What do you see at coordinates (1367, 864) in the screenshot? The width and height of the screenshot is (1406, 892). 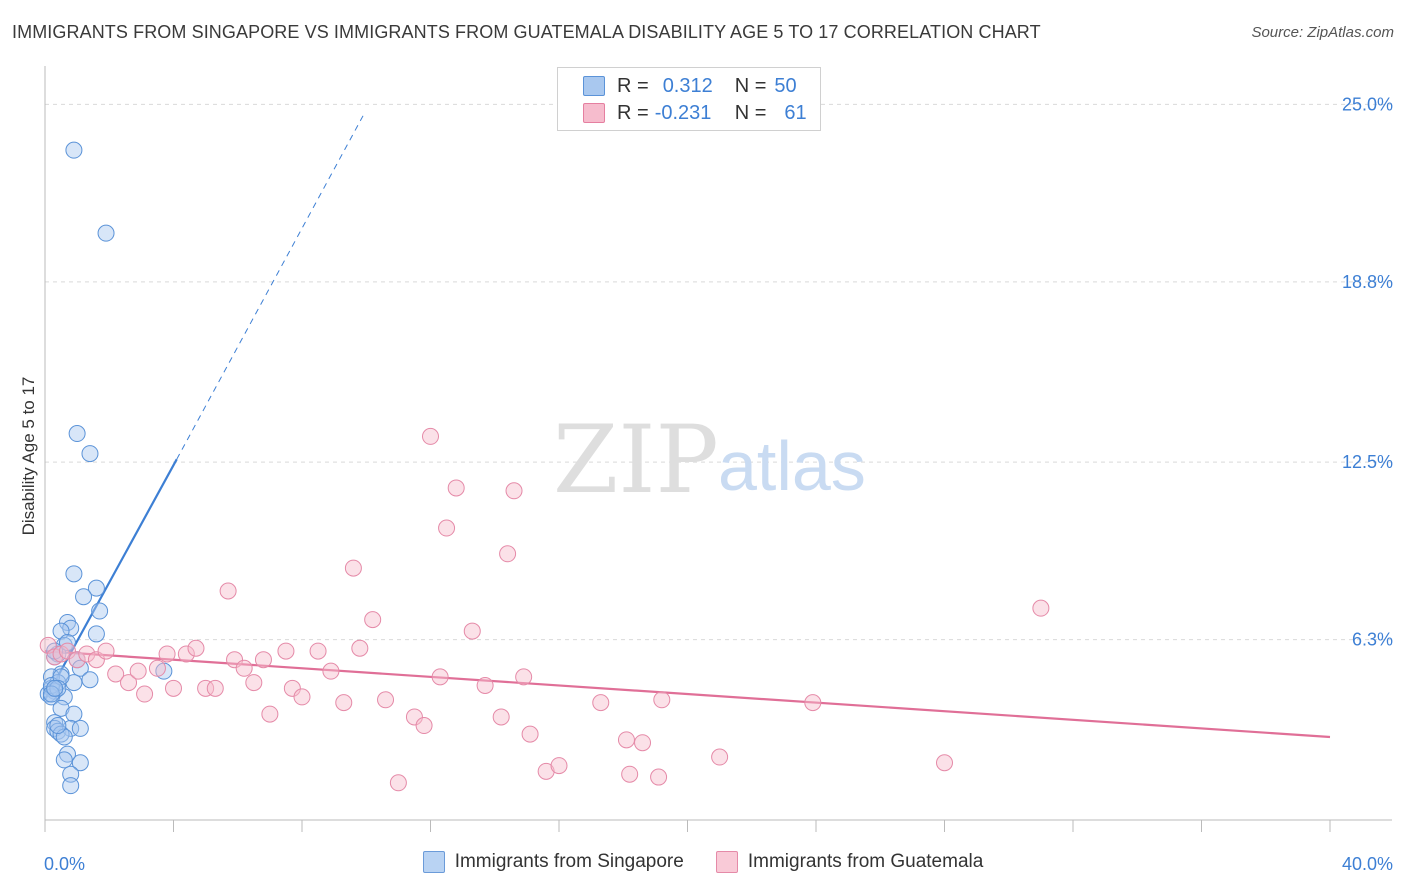 I see `x-tick-label: 40.0%` at bounding box center [1367, 864].